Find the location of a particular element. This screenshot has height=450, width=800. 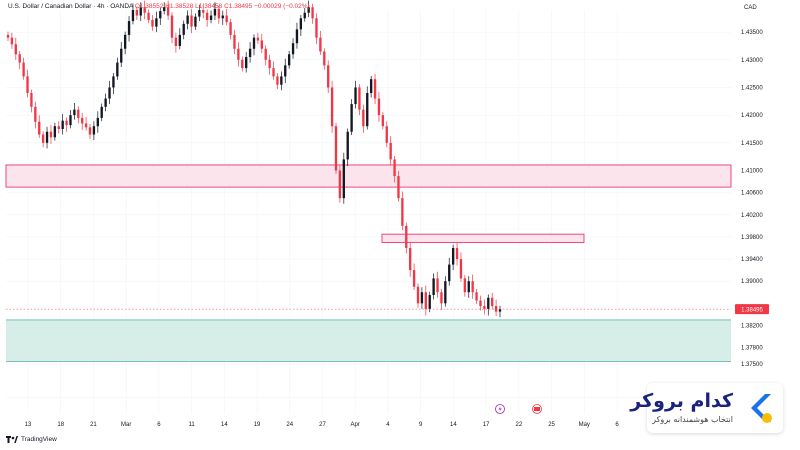

support-zone is located at coordinates (368, 340).